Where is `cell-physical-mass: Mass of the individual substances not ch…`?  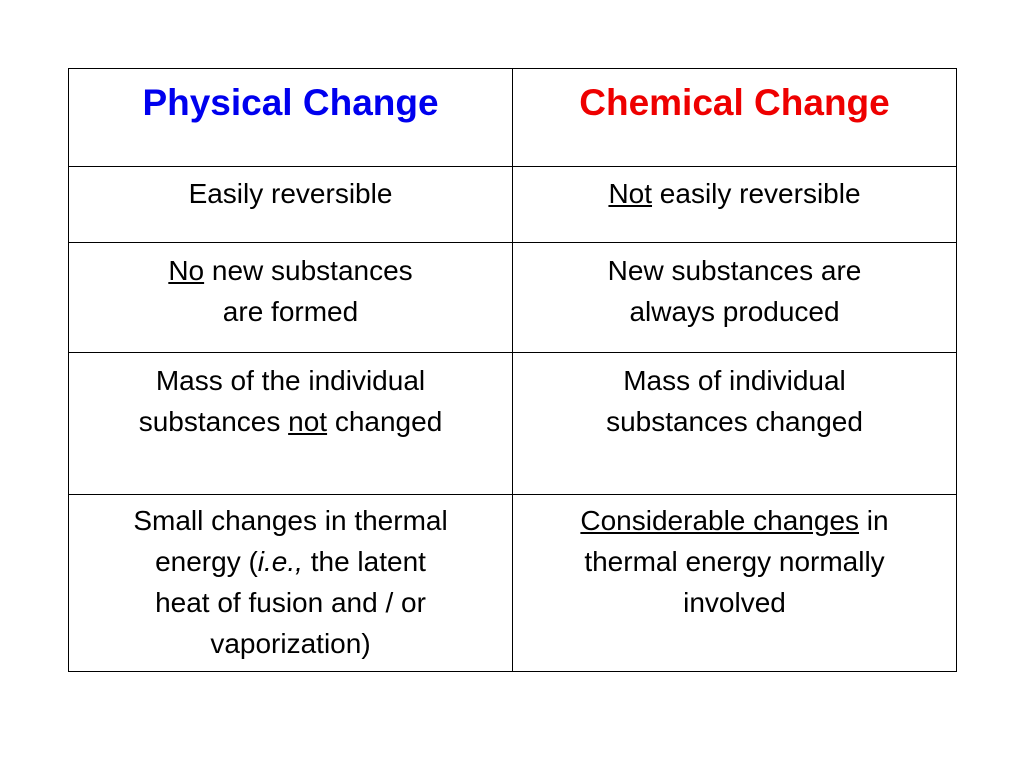
cell-physical-mass: Mass of the individual substances not ch… is located at coordinates (290, 423).